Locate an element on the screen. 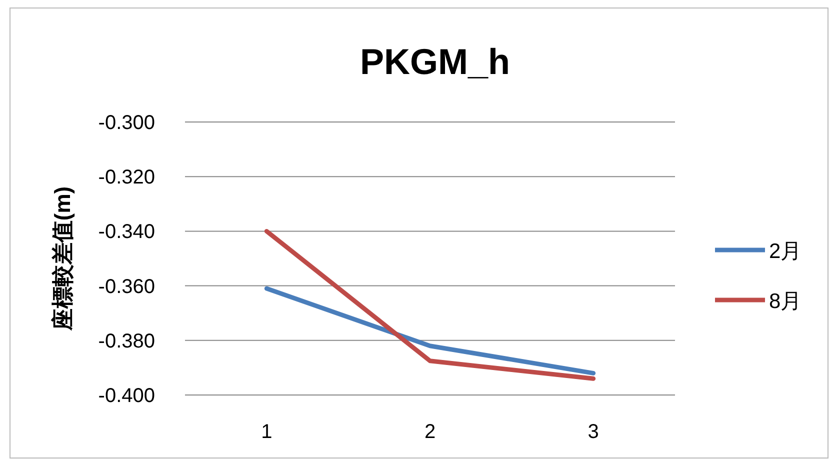 The height and width of the screenshot is (459, 833). y-tick-label: -0.300 is located at coordinates (126, 123).